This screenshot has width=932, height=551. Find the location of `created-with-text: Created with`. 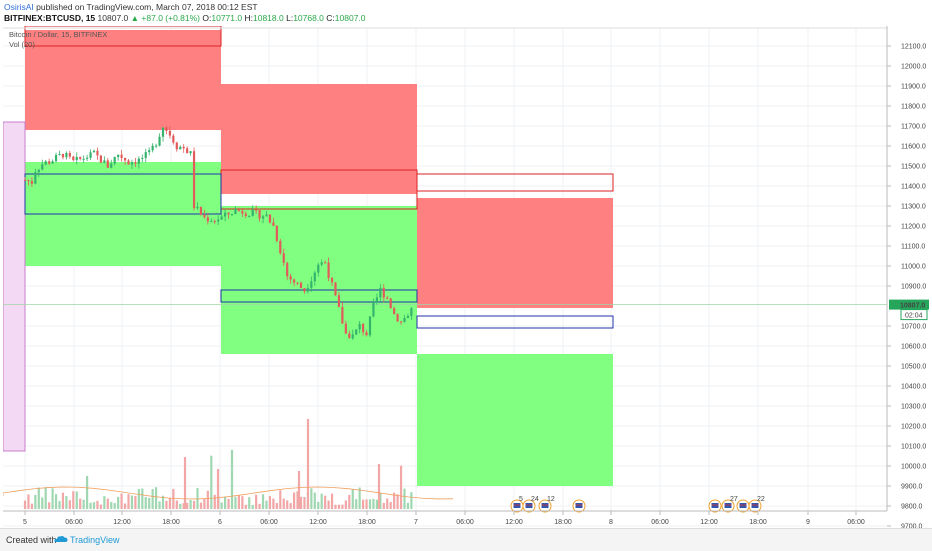

created-with-text: Created with is located at coordinates (31, 540).